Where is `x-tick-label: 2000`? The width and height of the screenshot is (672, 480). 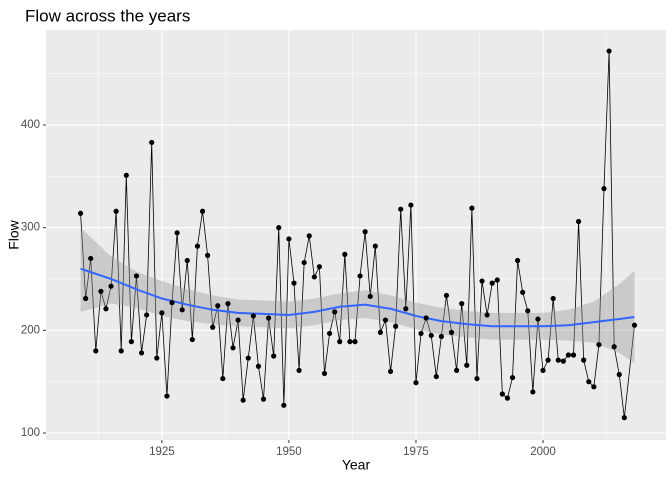
x-tick-label: 2000 is located at coordinates (543, 452).